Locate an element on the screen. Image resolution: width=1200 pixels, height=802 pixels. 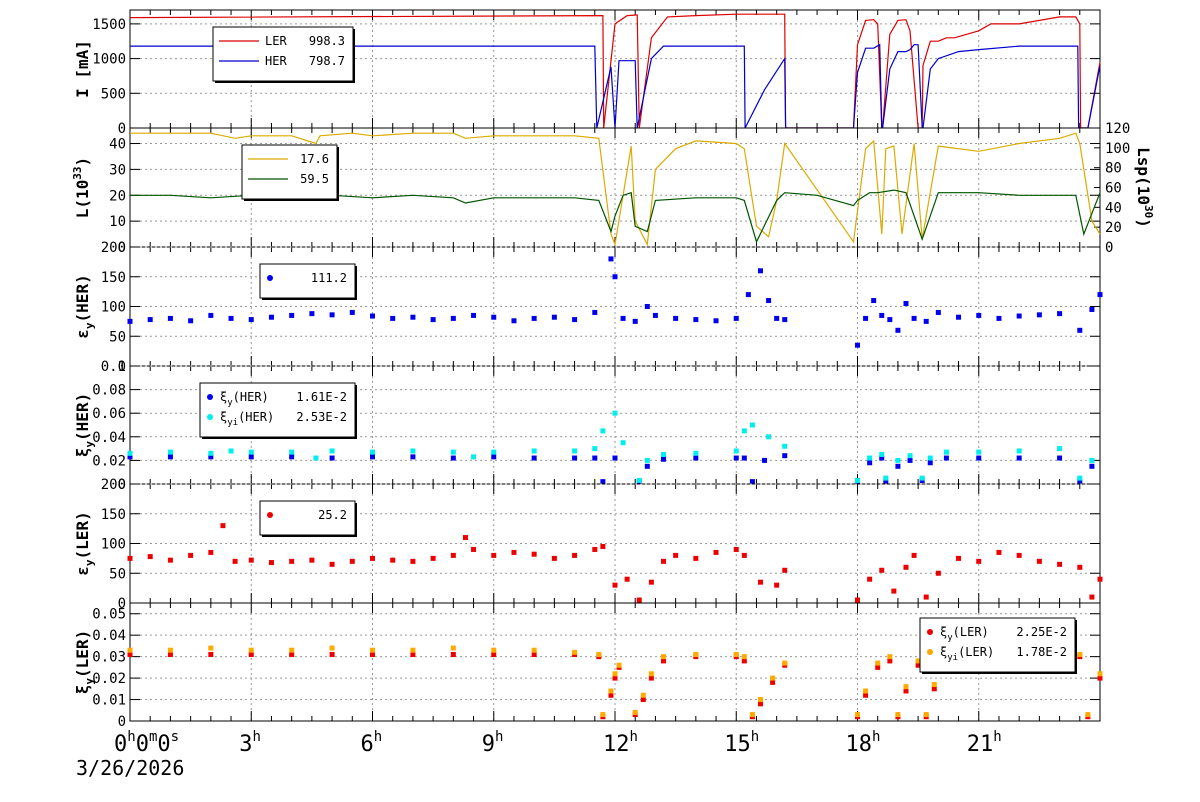
right-axis-label-tail: ) is located at coordinates (1143, 223).